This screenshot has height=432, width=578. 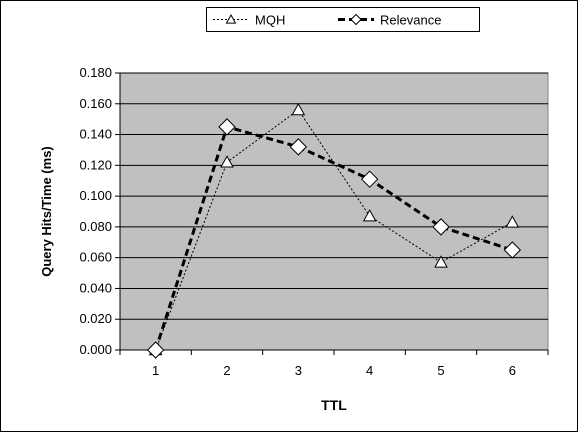 What do you see at coordinates (95, 257) in the screenshot?
I see `y-tick-label: 0.060` at bounding box center [95, 257].